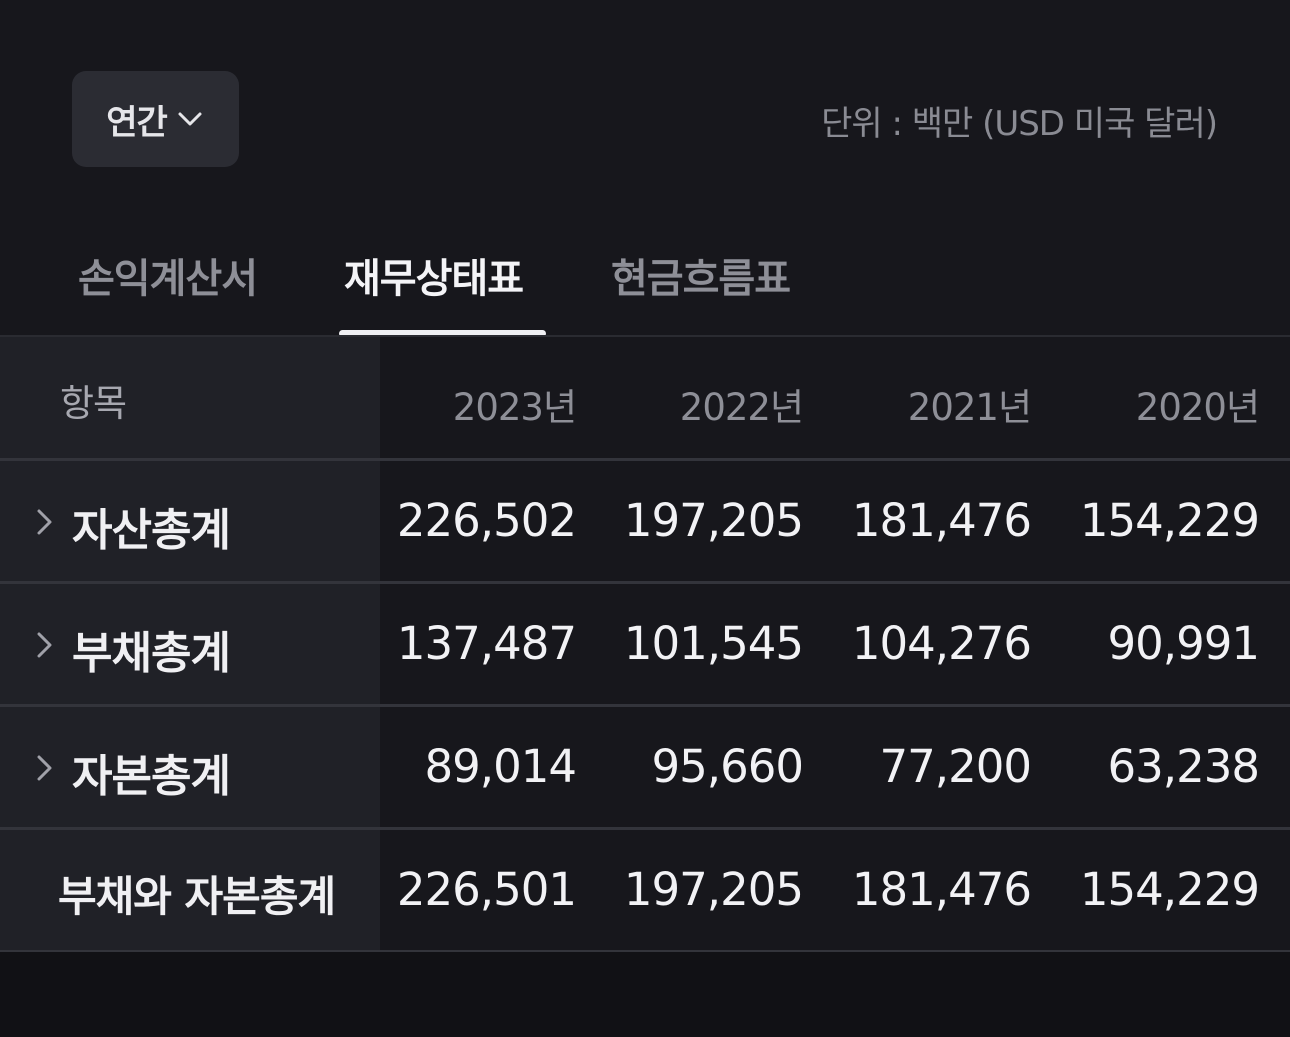  What do you see at coordinates (486, 643) in the screenshot?
I see `cell-value: 137,487` at bounding box center [486, 643].